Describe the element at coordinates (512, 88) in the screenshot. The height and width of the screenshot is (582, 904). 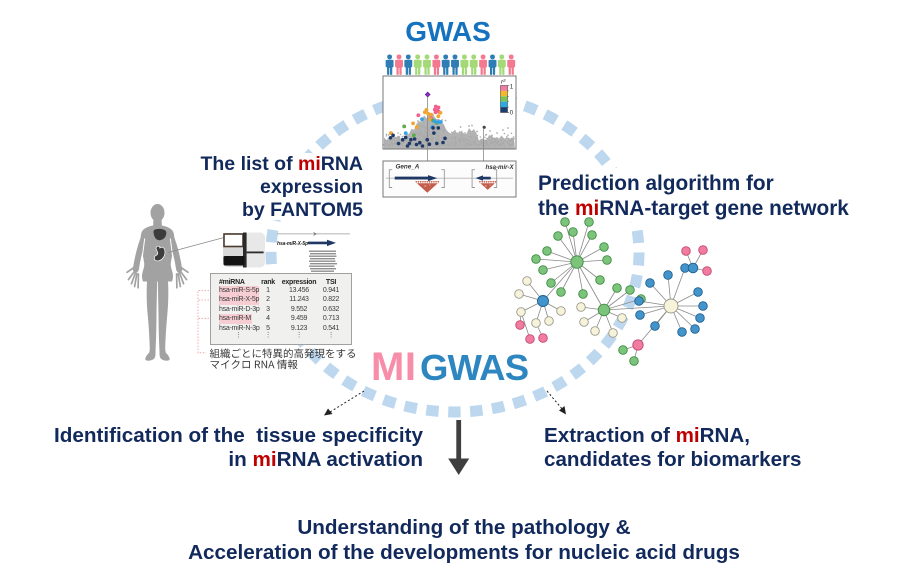
I see `svg-text: 1` at that location.